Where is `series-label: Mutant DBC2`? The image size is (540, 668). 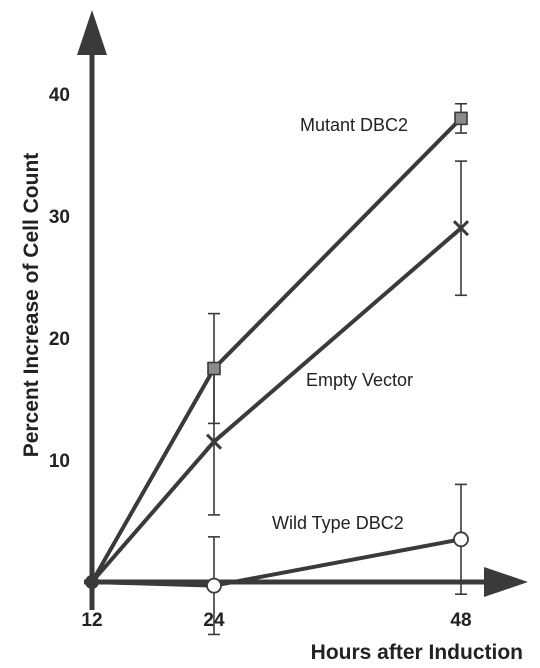 series-label: Mutant DBC2 is located at coordinates (354, 125).